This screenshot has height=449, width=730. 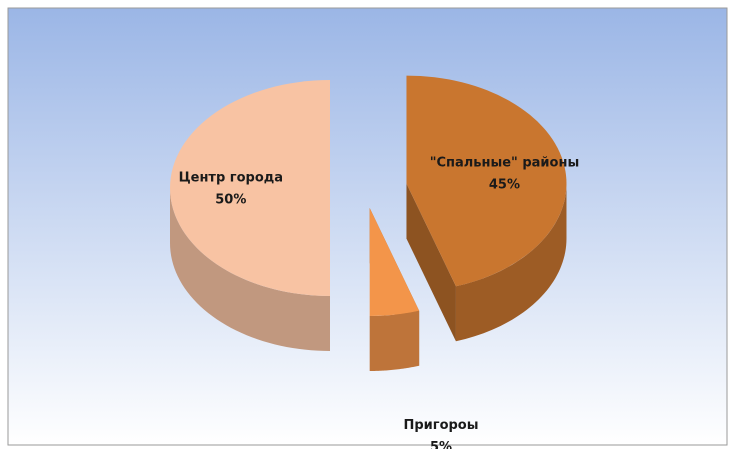 I want to click on data-label-name: Центр города, so click(x=231, y=178).